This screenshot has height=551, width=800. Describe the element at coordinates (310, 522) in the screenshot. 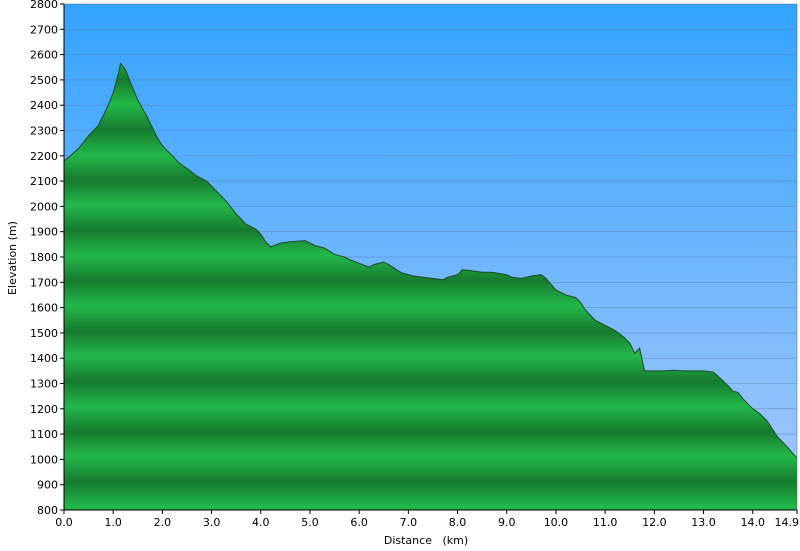

I see `x-tick-label: 5.0` at that location.